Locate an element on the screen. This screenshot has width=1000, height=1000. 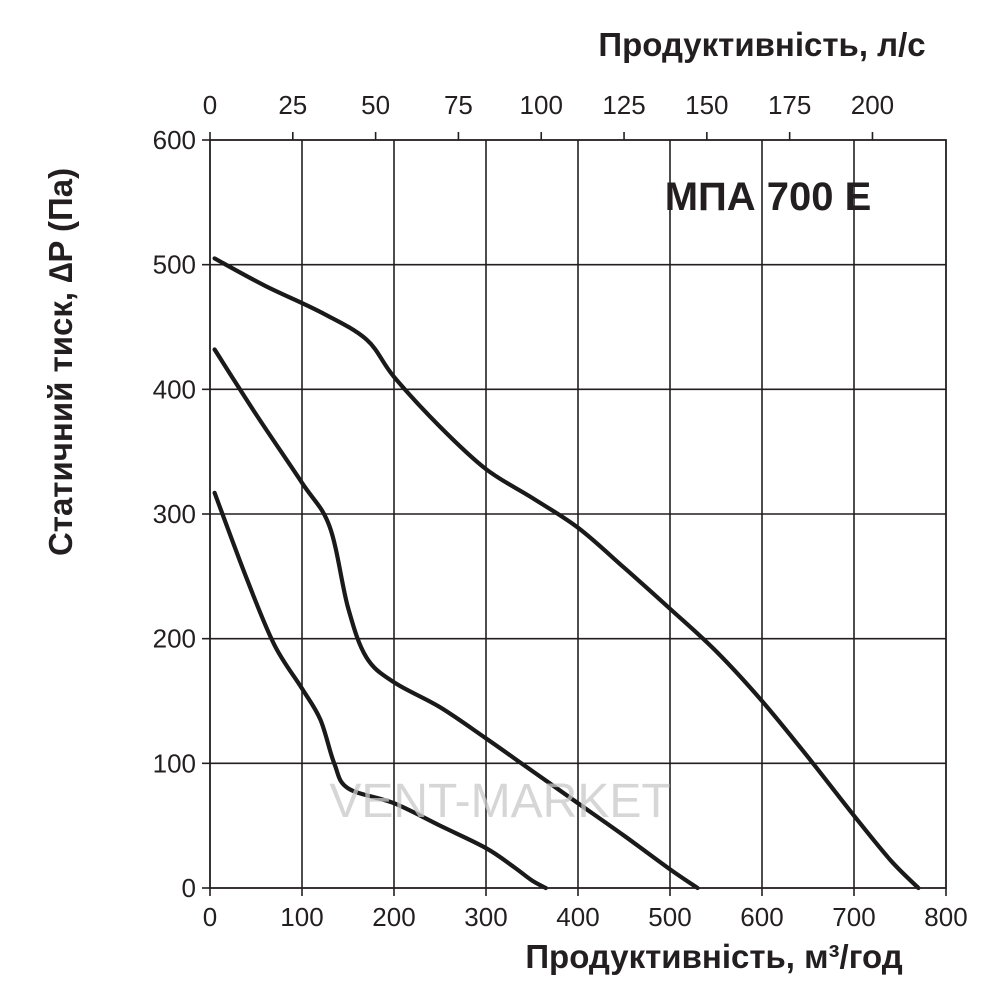
watermark: VENT-MARKET is located at coordinates (499, 801).